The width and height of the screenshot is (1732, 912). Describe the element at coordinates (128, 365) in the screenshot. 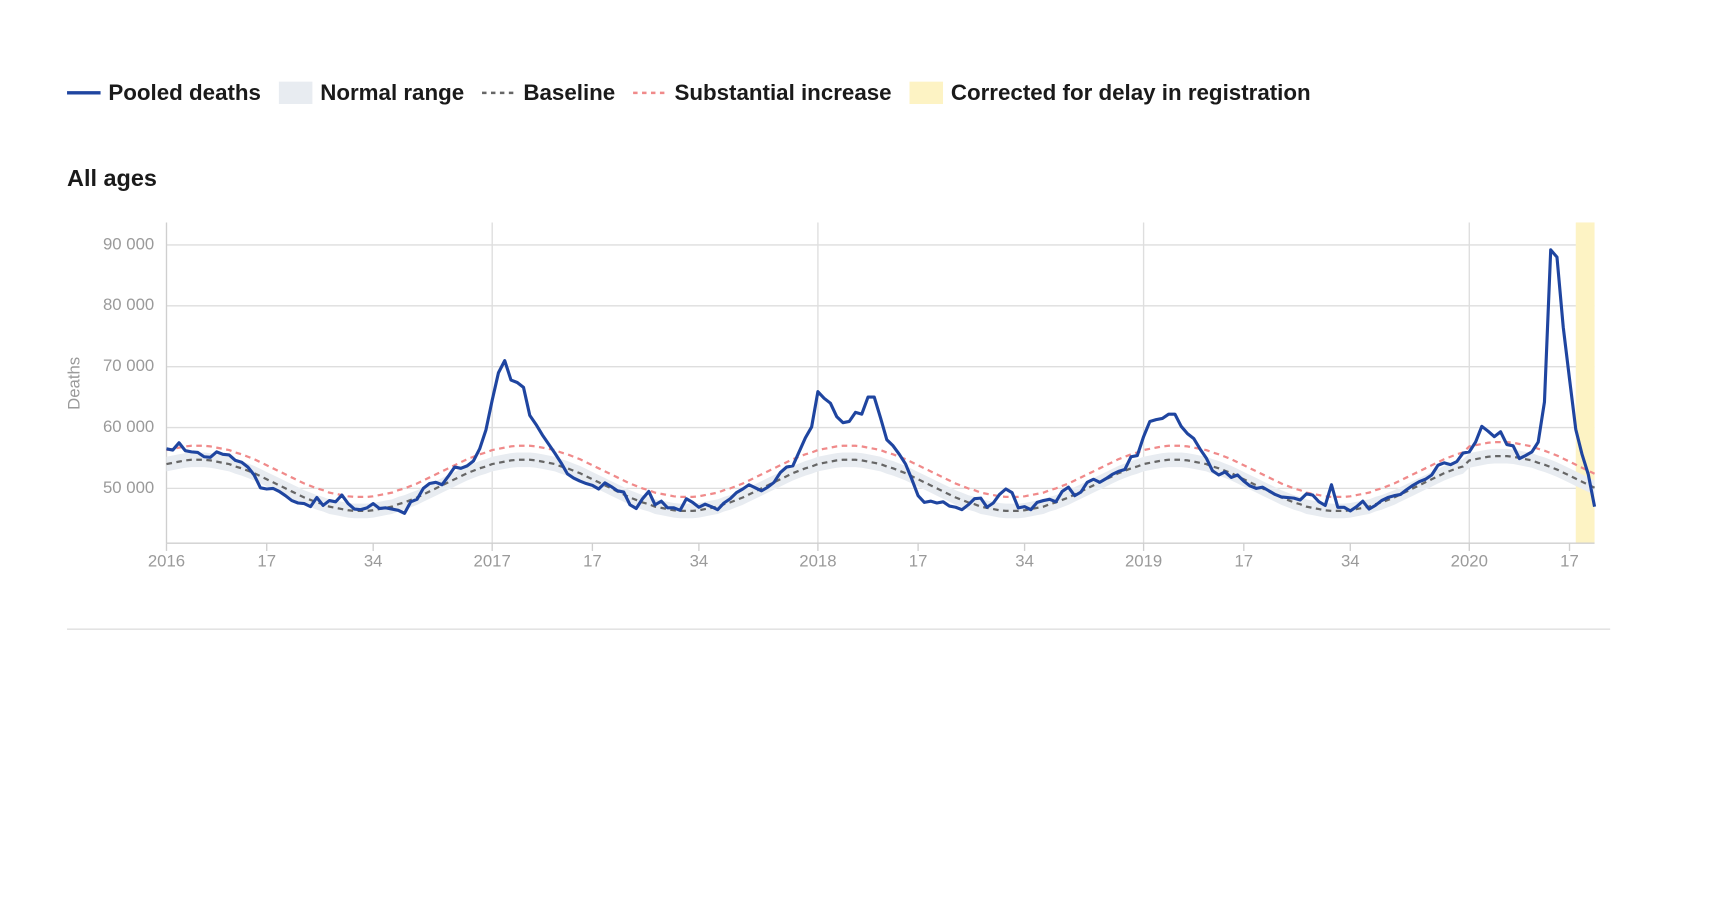

I see `y-tick-label: 70 000` at that location.